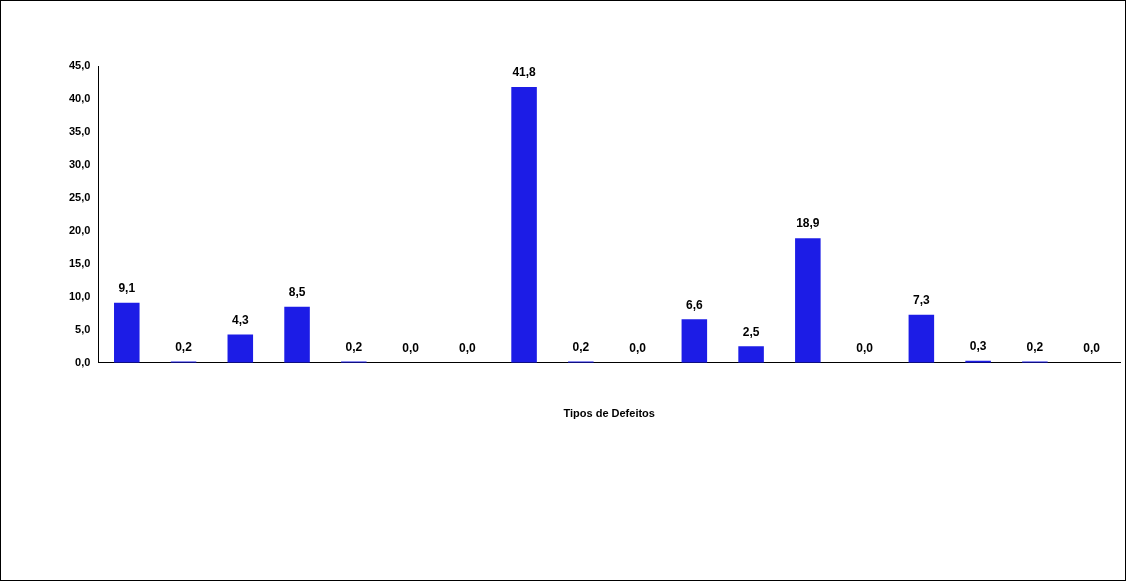 The height and width of the screenshot is (581, 1126). What do you see at coordinates (609, 413) in the screenshot?
I see `x-axis-title: Tipos de Defeitos` at bounding box center [609, 413].